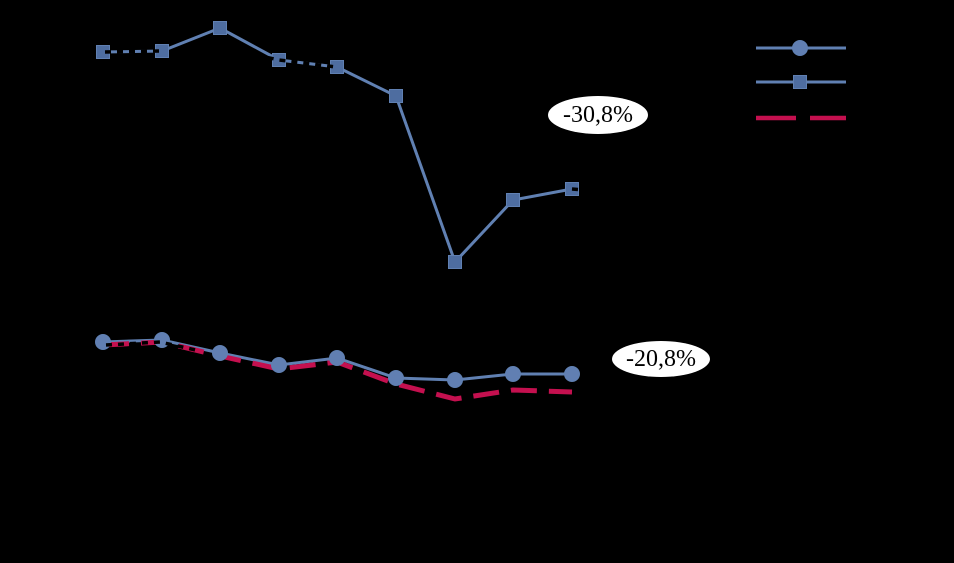  I want to click on lower-line-circles-point-4-circle-marker, so click(279, 365).